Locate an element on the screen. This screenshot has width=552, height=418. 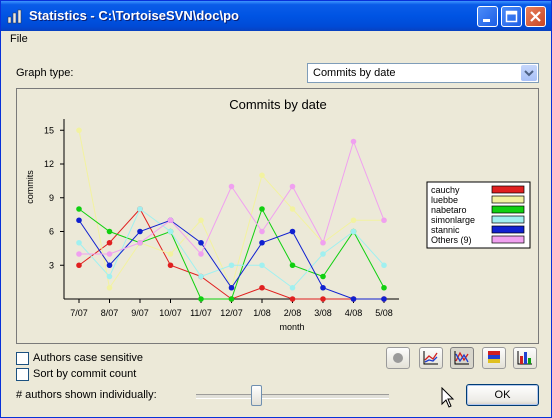
bar-graph-button is located at coordinates (525, 358).